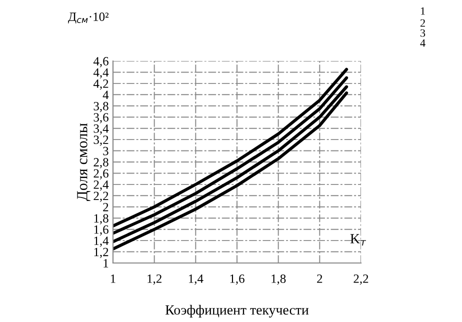  What do you see at coordinates (101, 185) in the screenshot?
I see `y-tick-label: 2,4` at bounding box center [101, 185].